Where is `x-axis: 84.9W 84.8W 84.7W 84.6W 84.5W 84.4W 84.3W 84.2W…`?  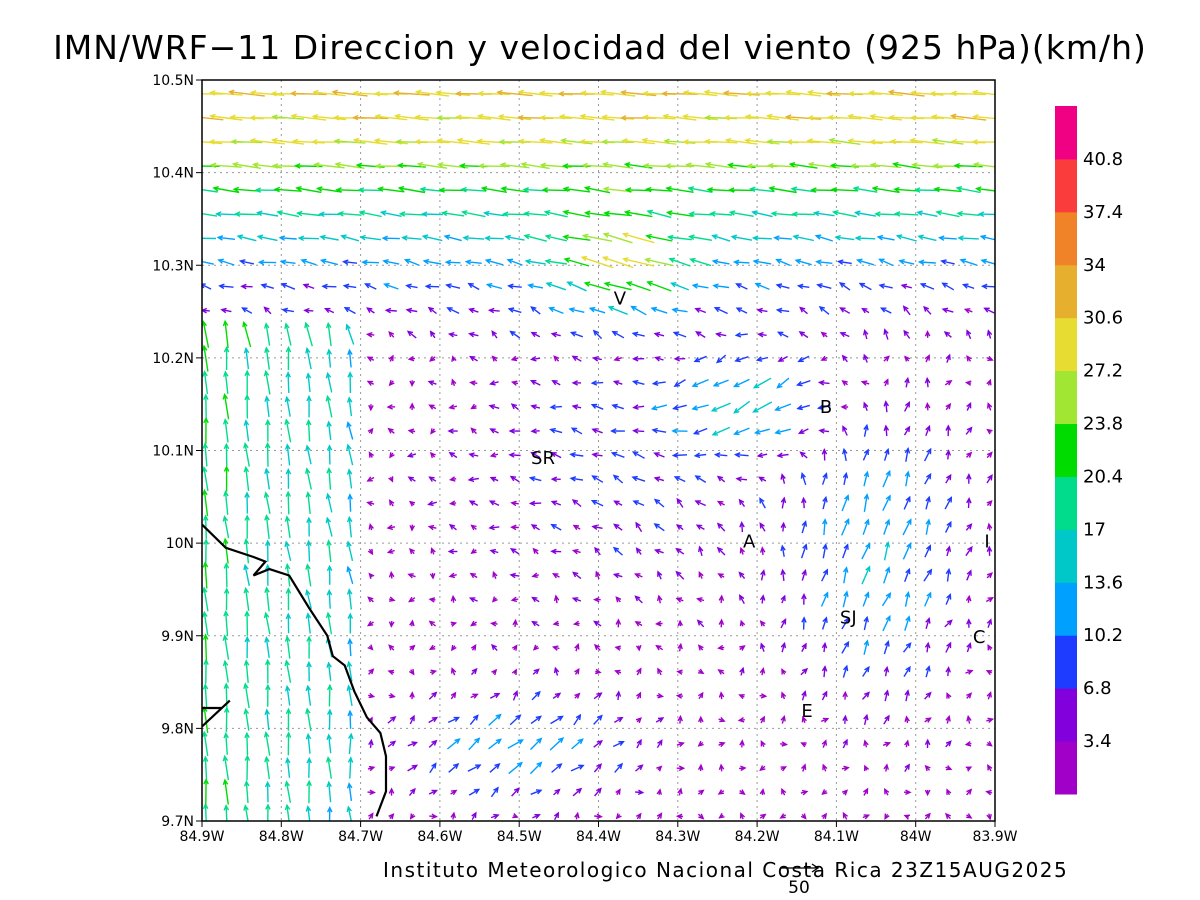 x-axis: 84.9W 84.8W 84.7W 84.6W 84.5W 84.4W 84.3W 84.2W… is located at coordinates (598, 833).